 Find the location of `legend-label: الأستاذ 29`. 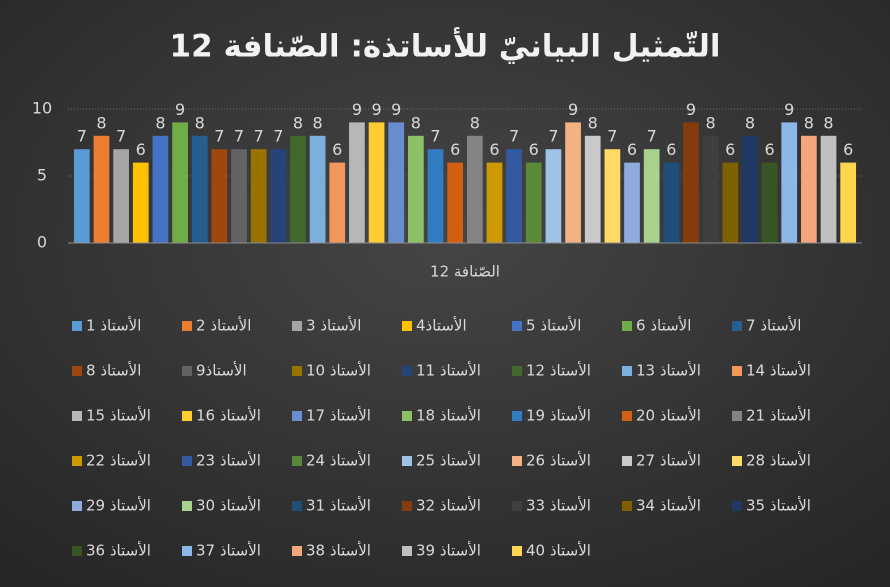

legend-label: الأستاذ 29 is located at coordinates (118, 505).